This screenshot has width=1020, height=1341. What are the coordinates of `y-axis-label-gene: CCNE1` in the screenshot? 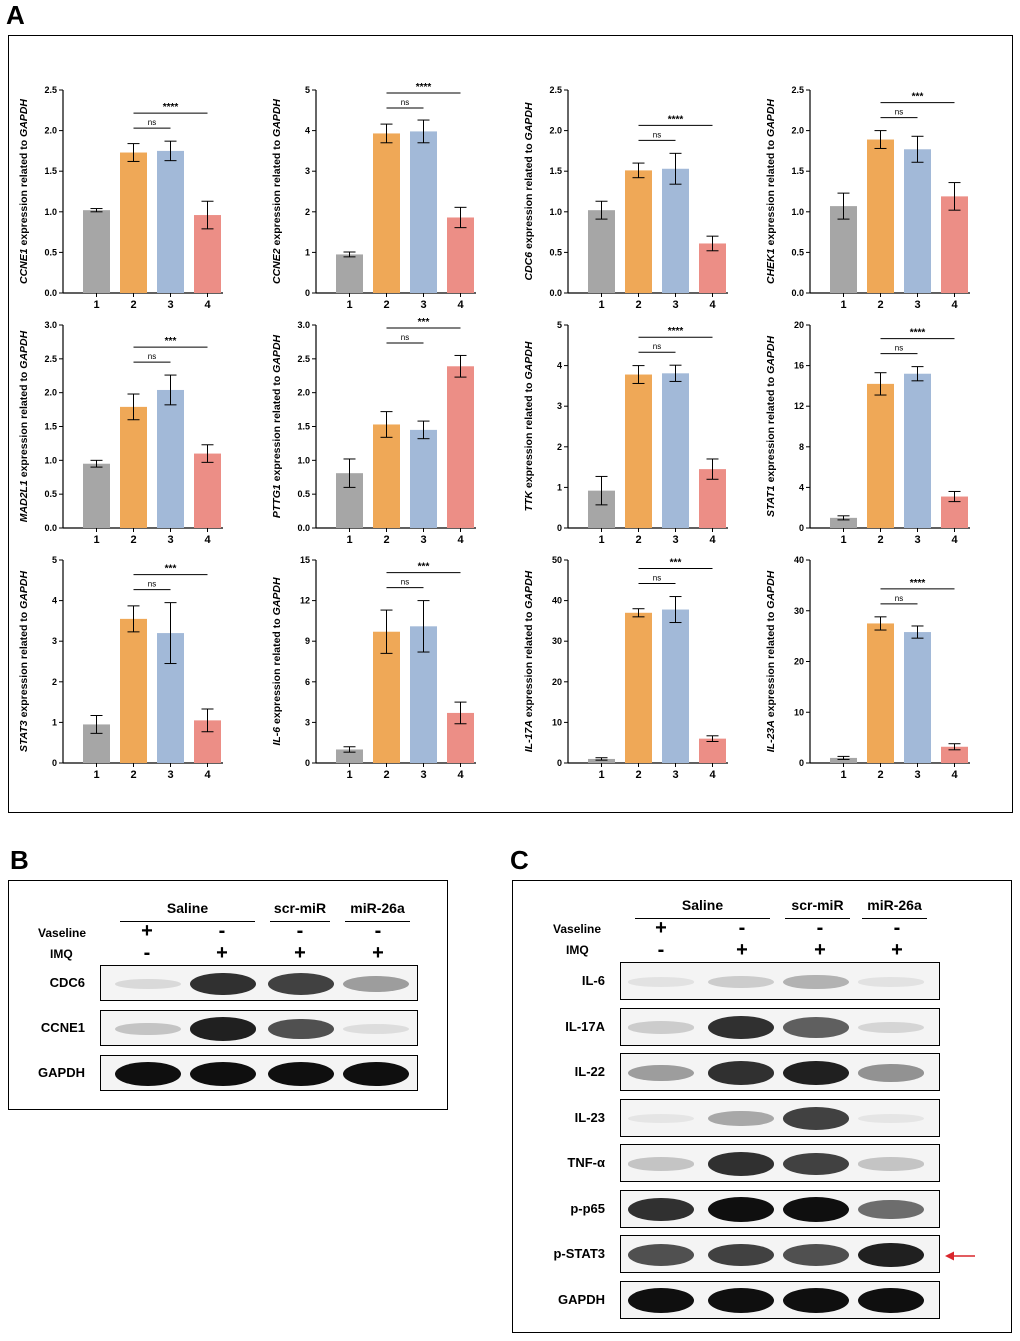 It's located at (24, 266).